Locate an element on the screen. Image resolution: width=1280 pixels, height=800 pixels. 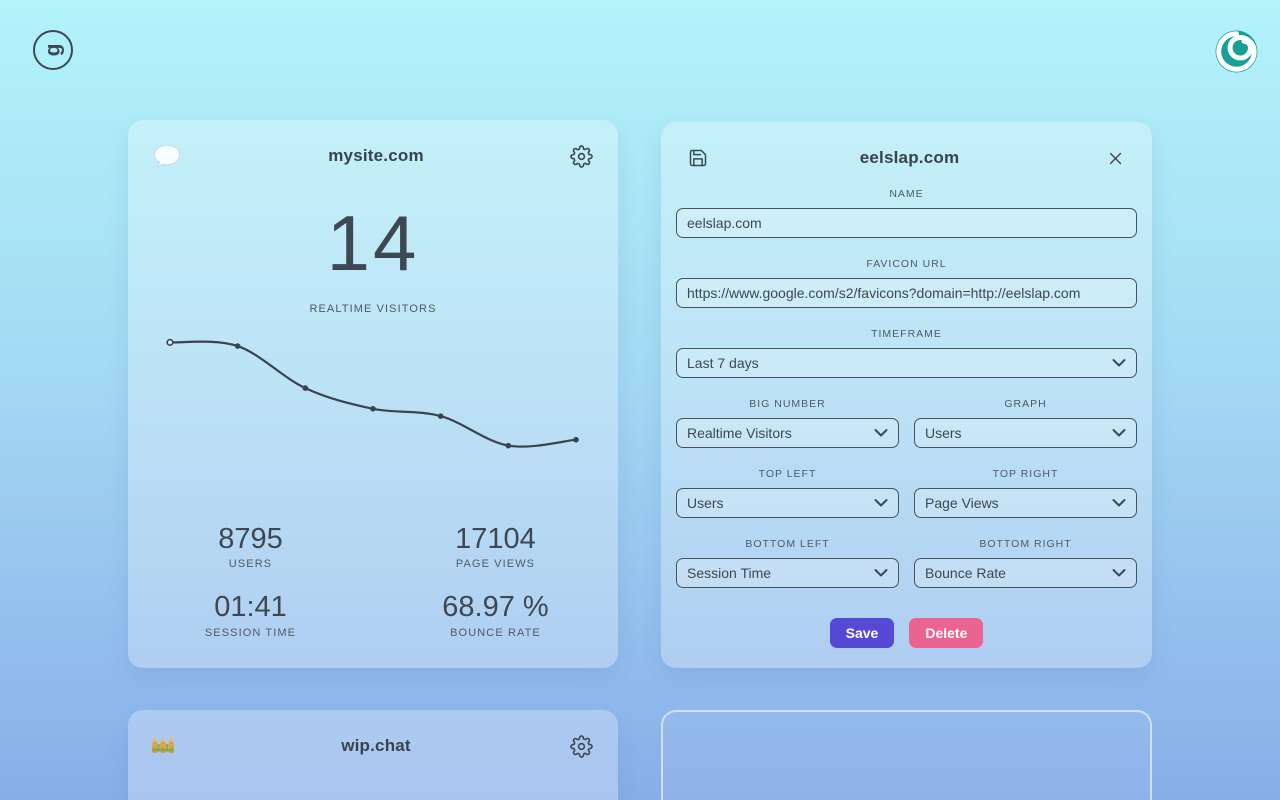
users-line-chart-svg is located at coordinates (372, 393).